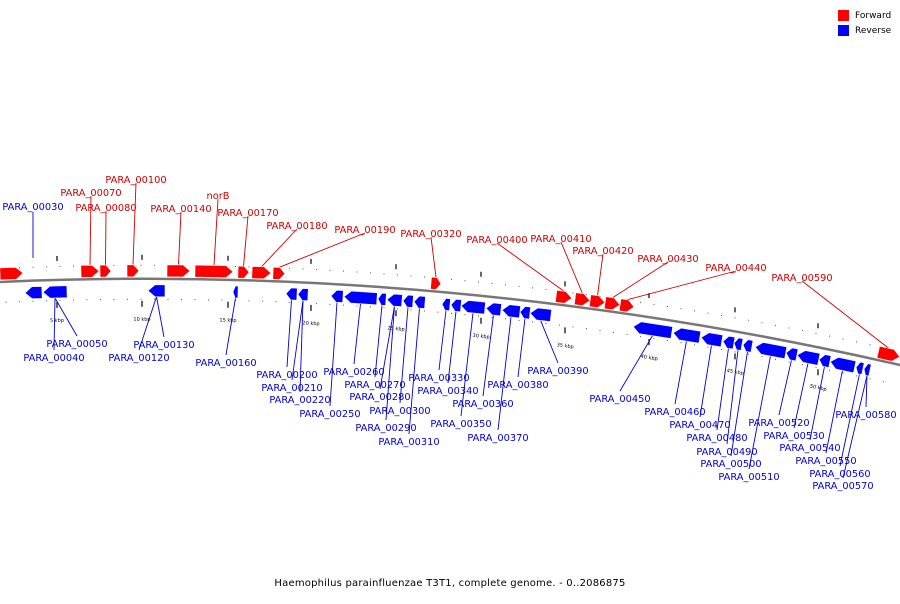 This screenshot has width=900, height=604. Describe the element at coordinates (364, 230) in the screenshot. I see `gene-label-forward: PARA_00190` at that location.